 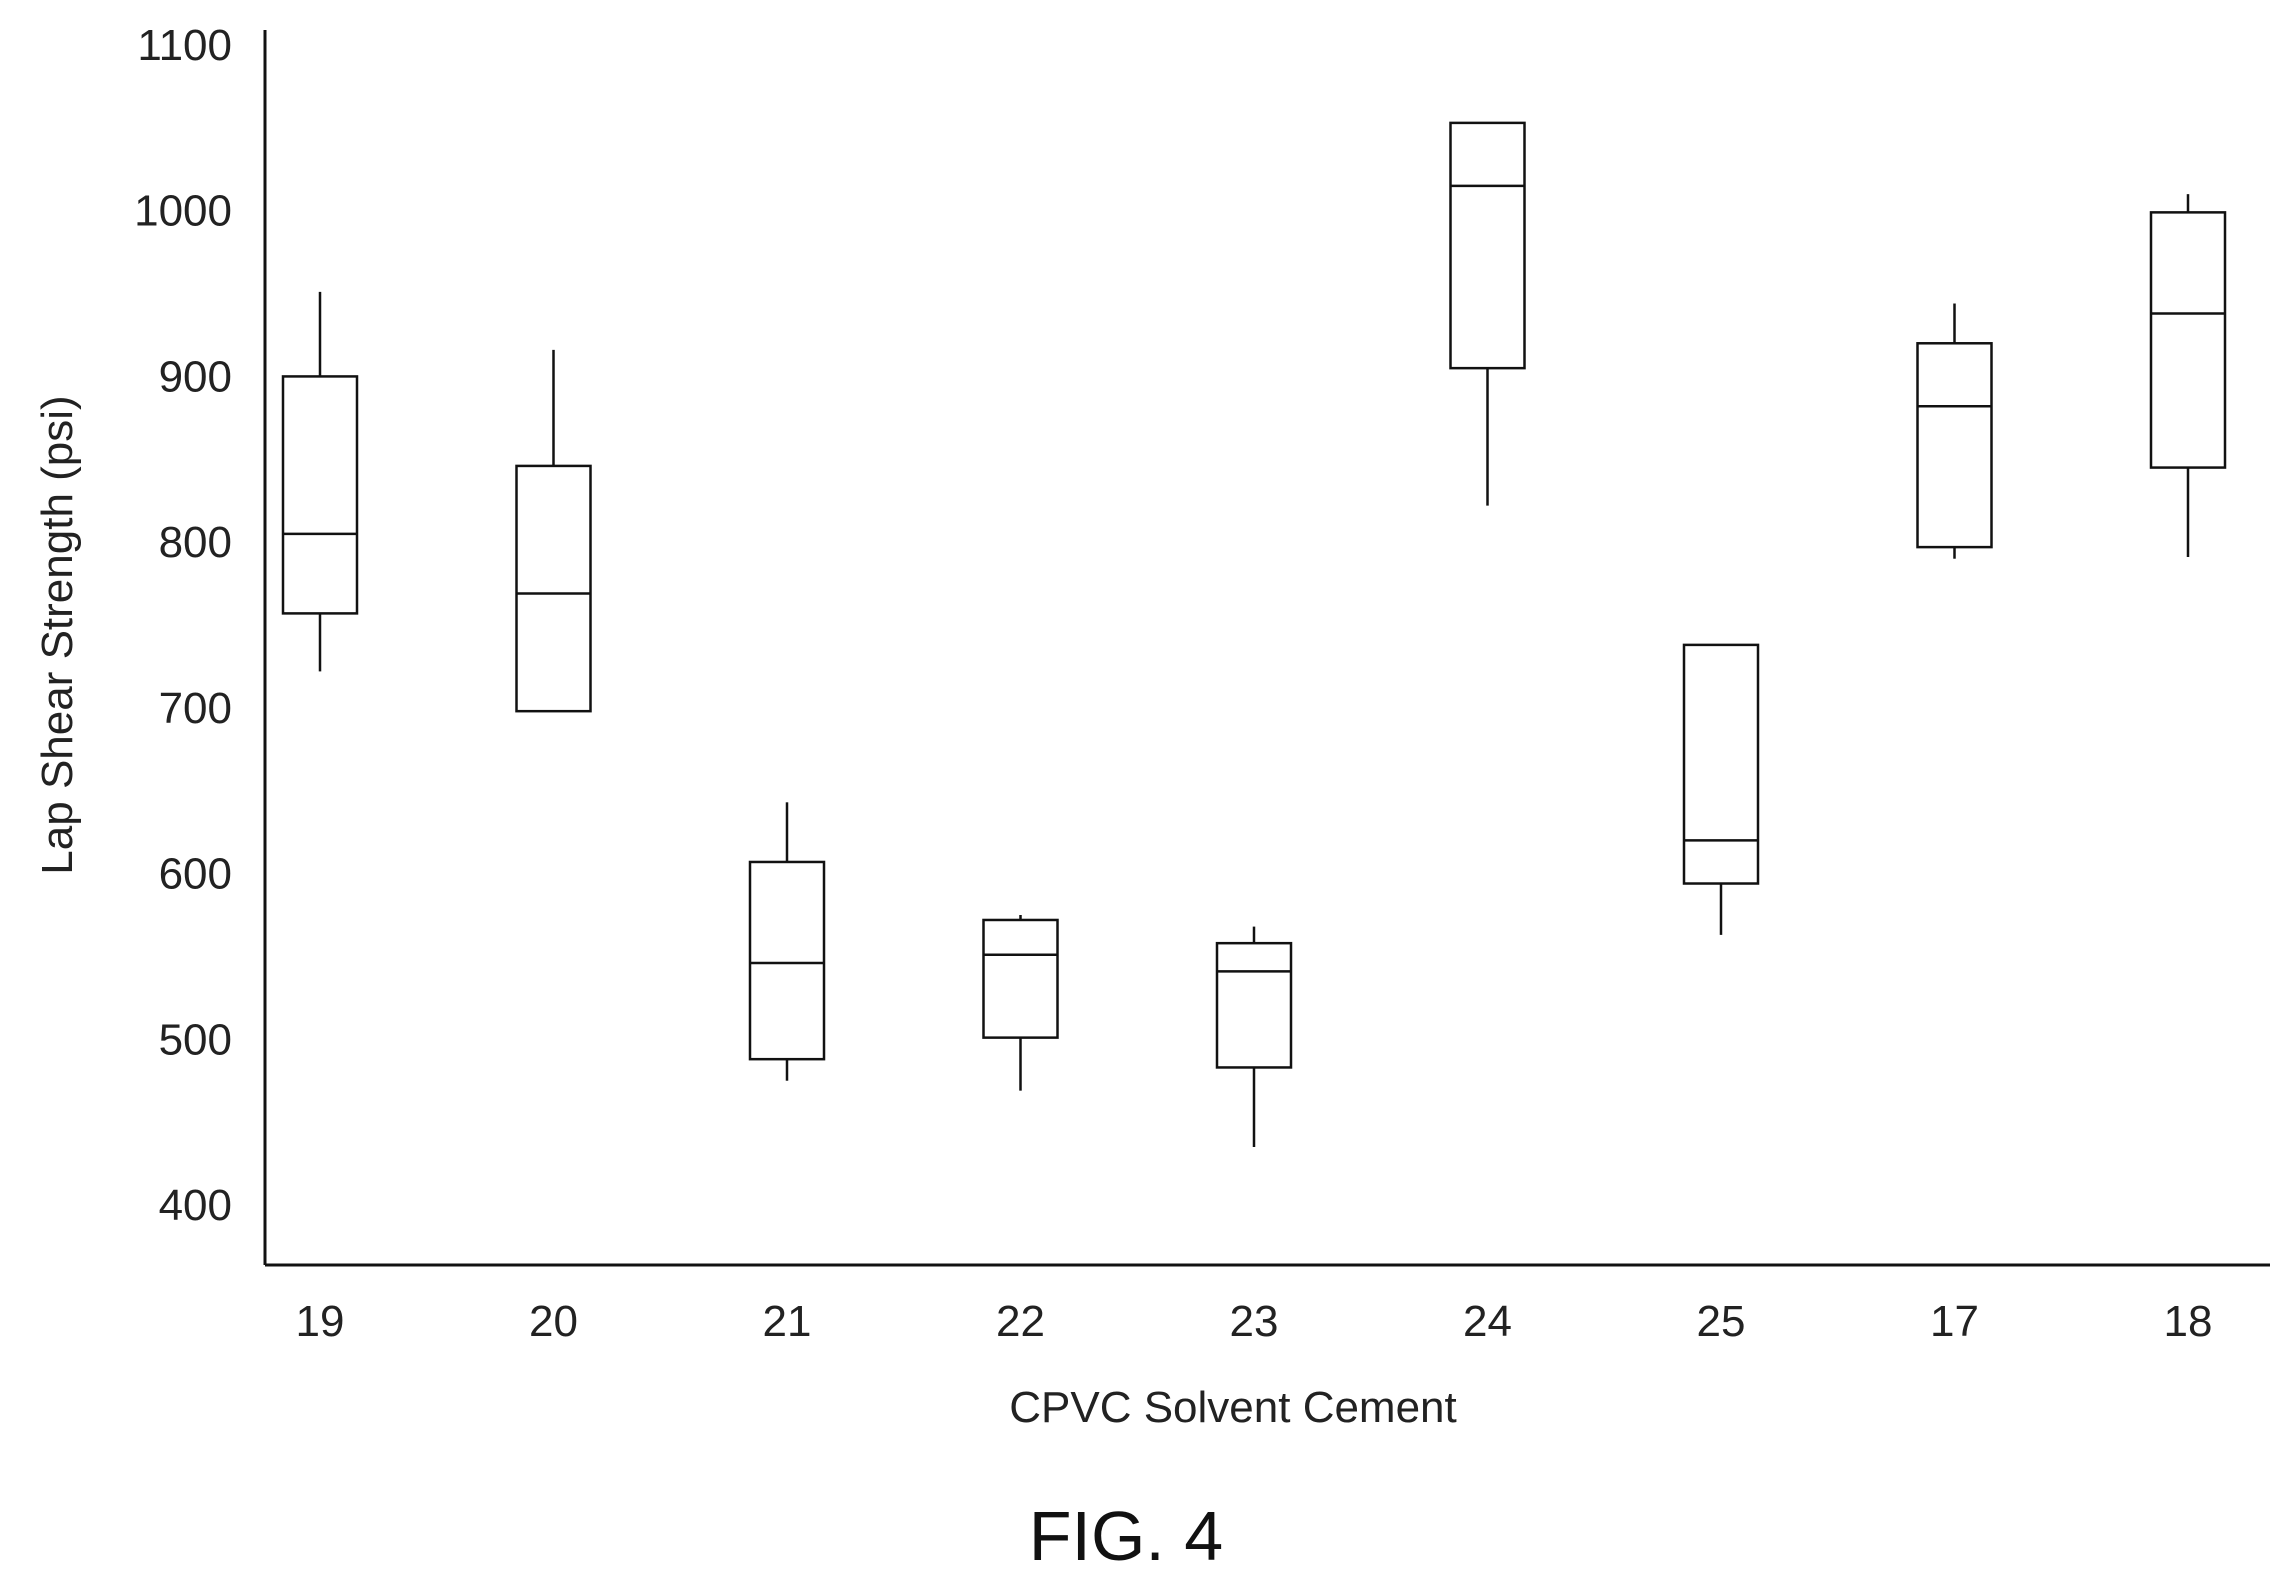 What do you see at coordinates (1020, 1321) in the screenshot?
I see `x-tick-label: 22` at bounding box center [1020, 1321].